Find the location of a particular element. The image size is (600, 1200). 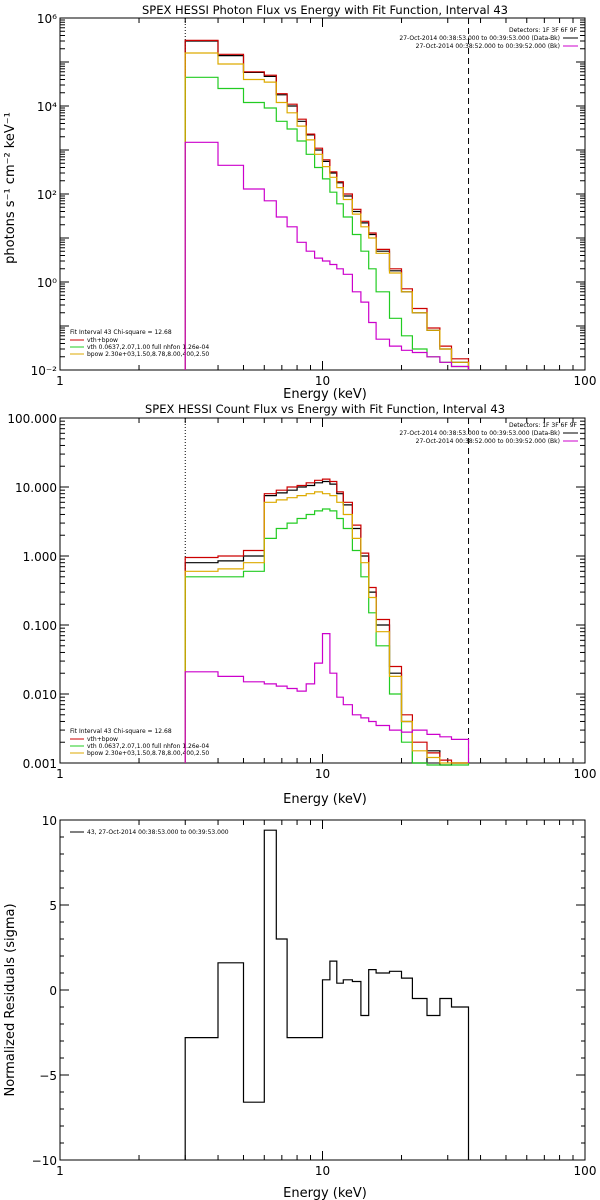

y-tick-label: 10 is located at coordinates (49, 821).